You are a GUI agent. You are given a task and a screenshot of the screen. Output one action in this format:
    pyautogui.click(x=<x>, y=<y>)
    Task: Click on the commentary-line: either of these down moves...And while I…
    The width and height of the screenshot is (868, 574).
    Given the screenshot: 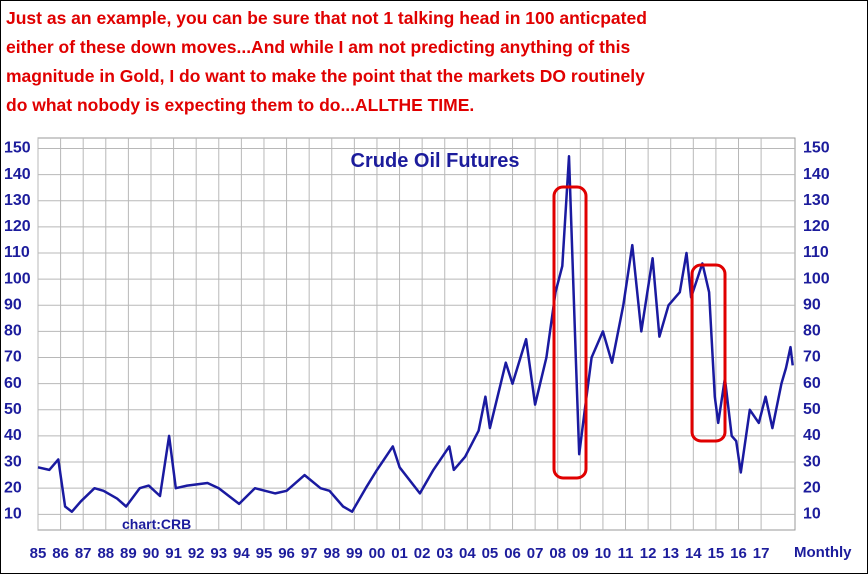 What is the action you would take?
    pyautogui.click(x=318, y=47)
    